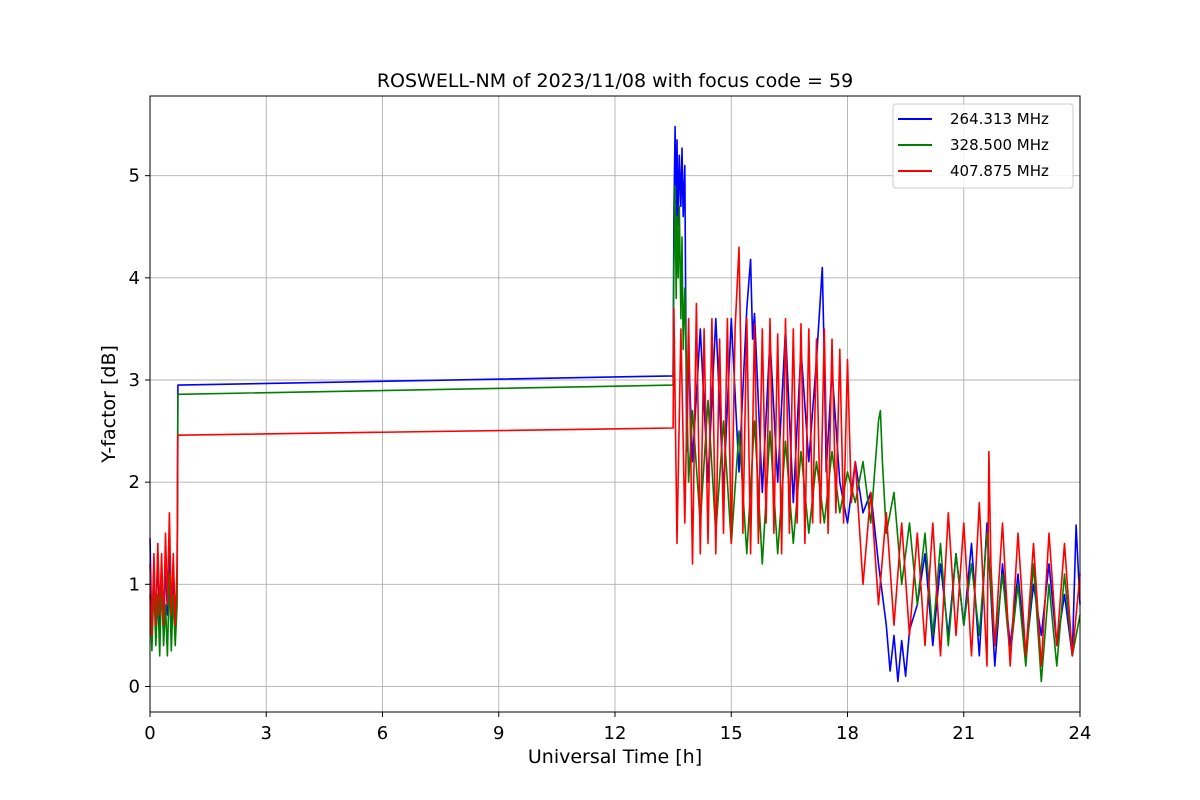 The width and height of the screenshot is (1200, 800). I want to click on x-tick-label: 18, so click(847, 733).